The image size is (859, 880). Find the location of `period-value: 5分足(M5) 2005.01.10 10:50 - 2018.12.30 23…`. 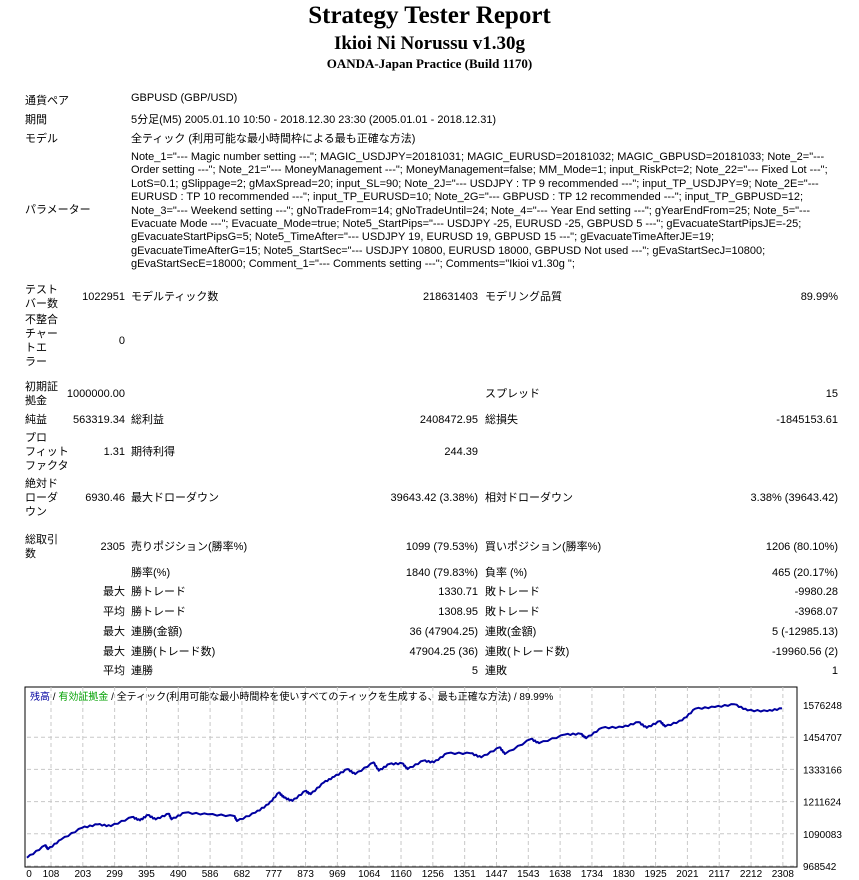

period-value: 5分足(M5) 2005.01.10 10:50 - 2018.12.30 23… is located at coordinates (314, 120).